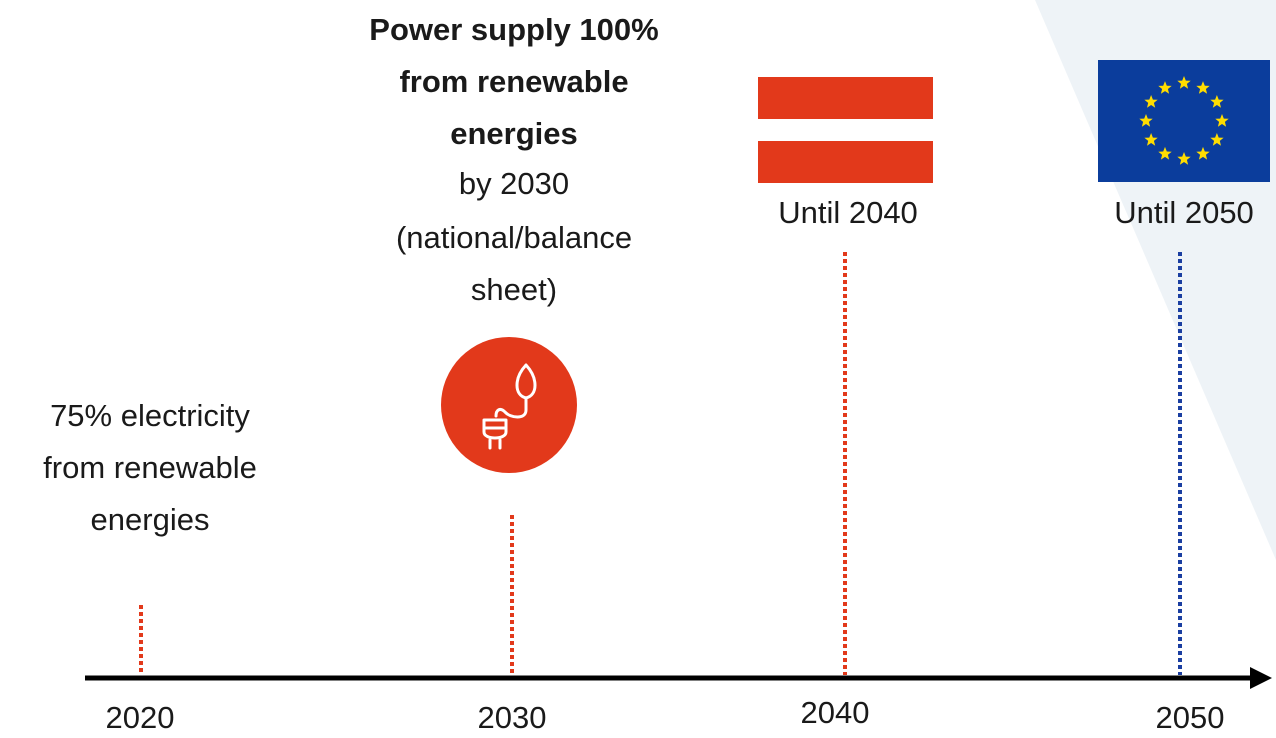 This screenshot has height=738, width=1276. What do you see at coordinates (1261, 678) in the screenshot?
I see `axis-arrow` at bounding box center [1261, 678].